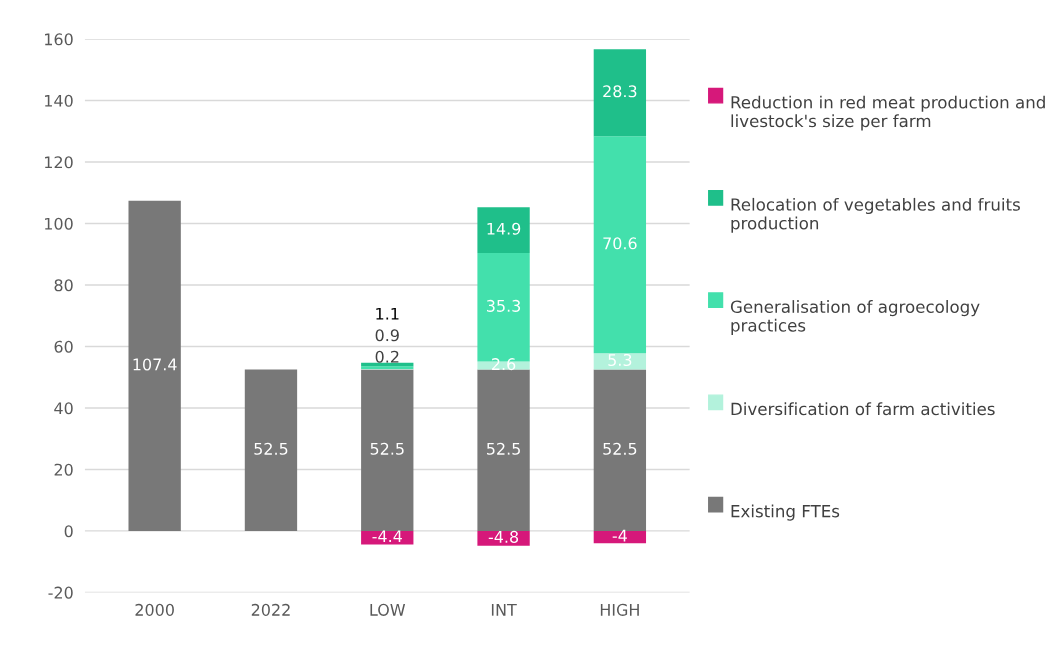  What do you see at coordinates (154, 609) in the screenshot?
I see `x-tick-label: 2000` at bounding box center [154, 609].